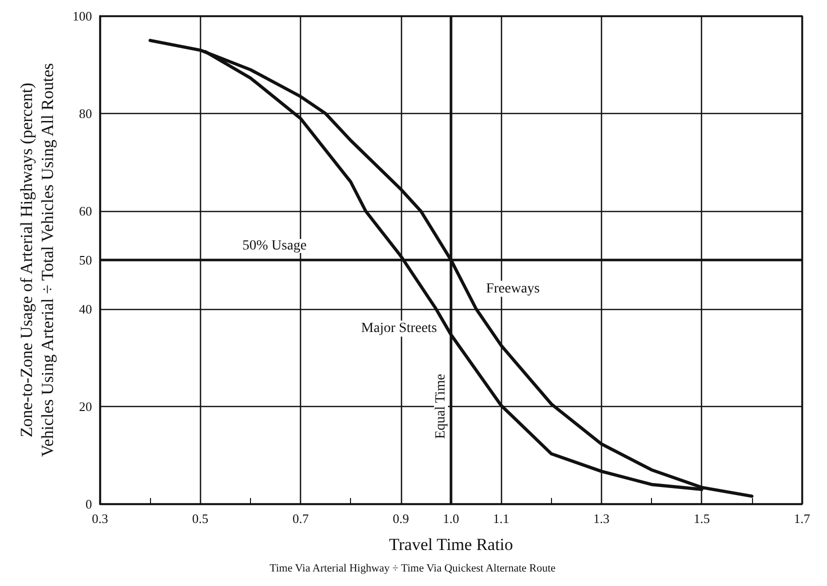 Image resolution: width=827 pixels, height=586 pixels. I want to click on y-tick-label: 40, so click(85, 308).